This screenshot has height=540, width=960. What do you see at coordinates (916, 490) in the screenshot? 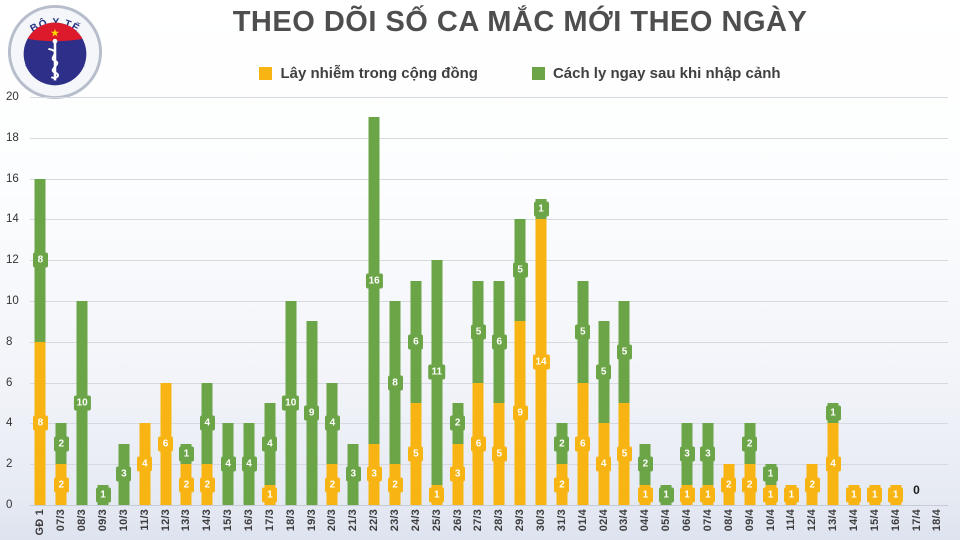
I see `zero-cases-annotation: 0` at bounding box center [916, 490].